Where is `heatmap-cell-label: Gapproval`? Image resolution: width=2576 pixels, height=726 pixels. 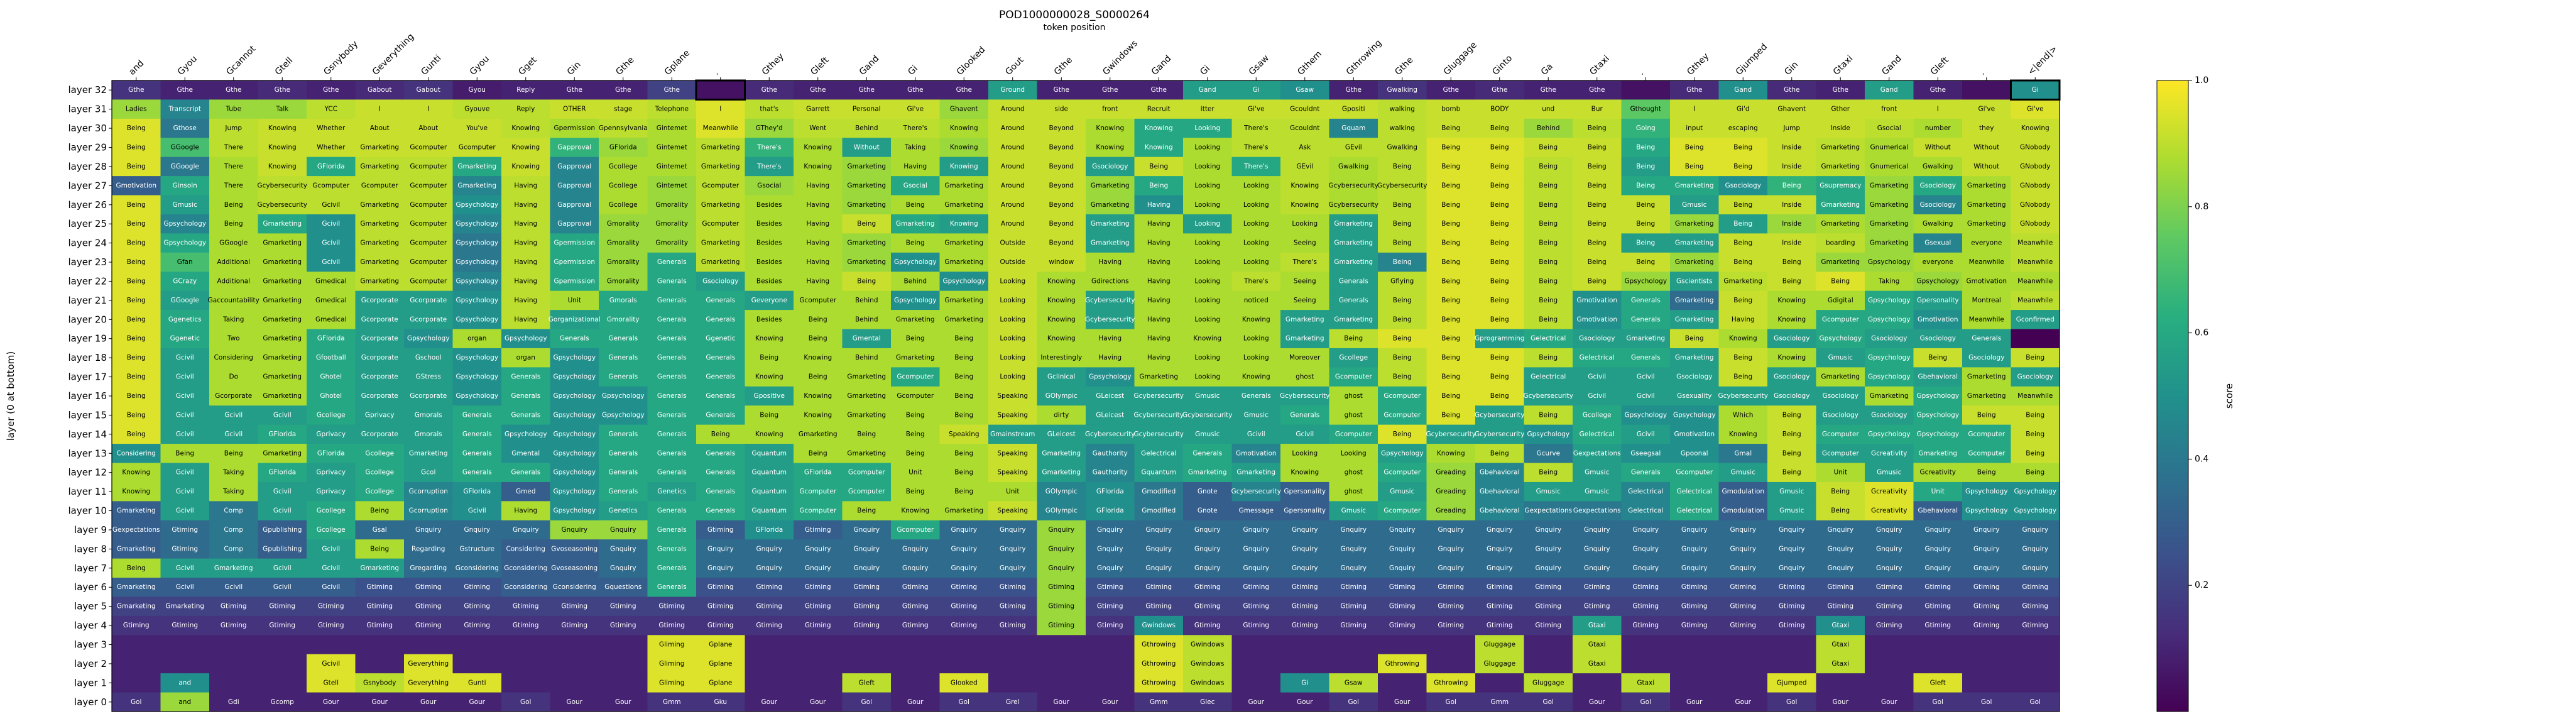 heatmap-cell-label: Gapproval is located at coordinates (574, 147).